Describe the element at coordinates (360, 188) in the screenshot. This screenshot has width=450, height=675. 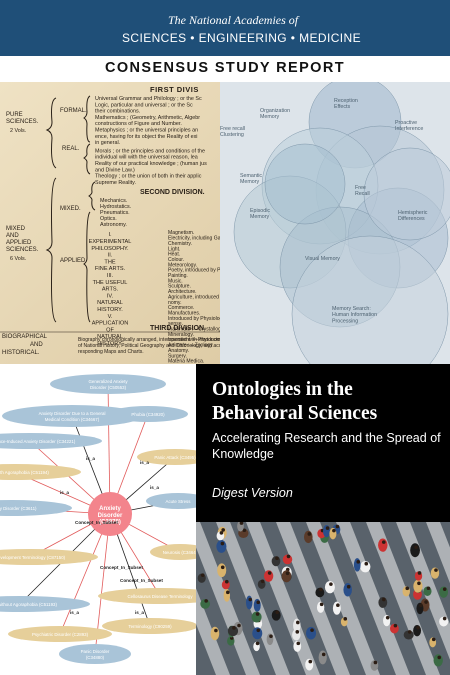
I see `venn-label-line: Free` at that location.